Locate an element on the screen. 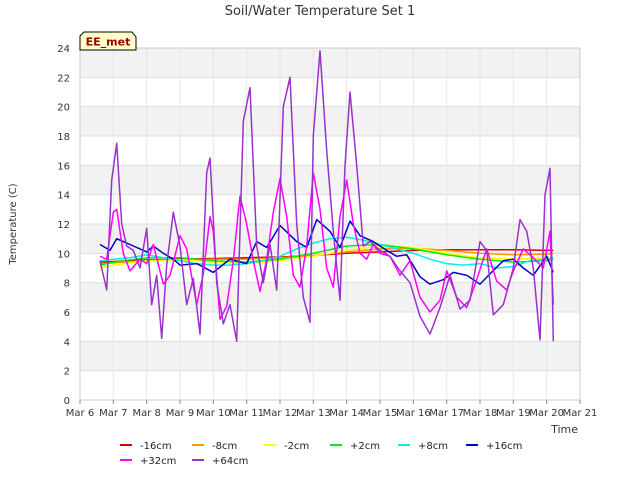 The width and height of the screenshot is (640, 480). annotation-box: EE_met is located at coordinates (108, 41).